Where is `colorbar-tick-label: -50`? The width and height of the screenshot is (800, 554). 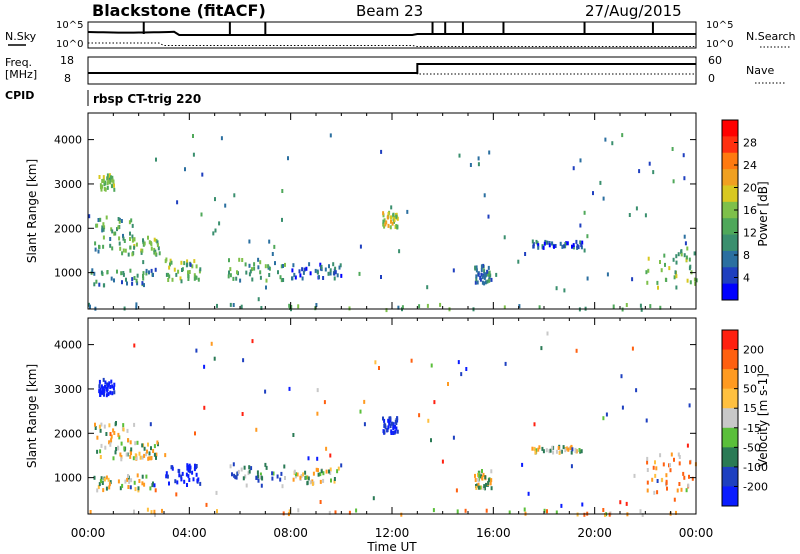 colorbar-tick-label: -50 is located at coordinates (752, 447).